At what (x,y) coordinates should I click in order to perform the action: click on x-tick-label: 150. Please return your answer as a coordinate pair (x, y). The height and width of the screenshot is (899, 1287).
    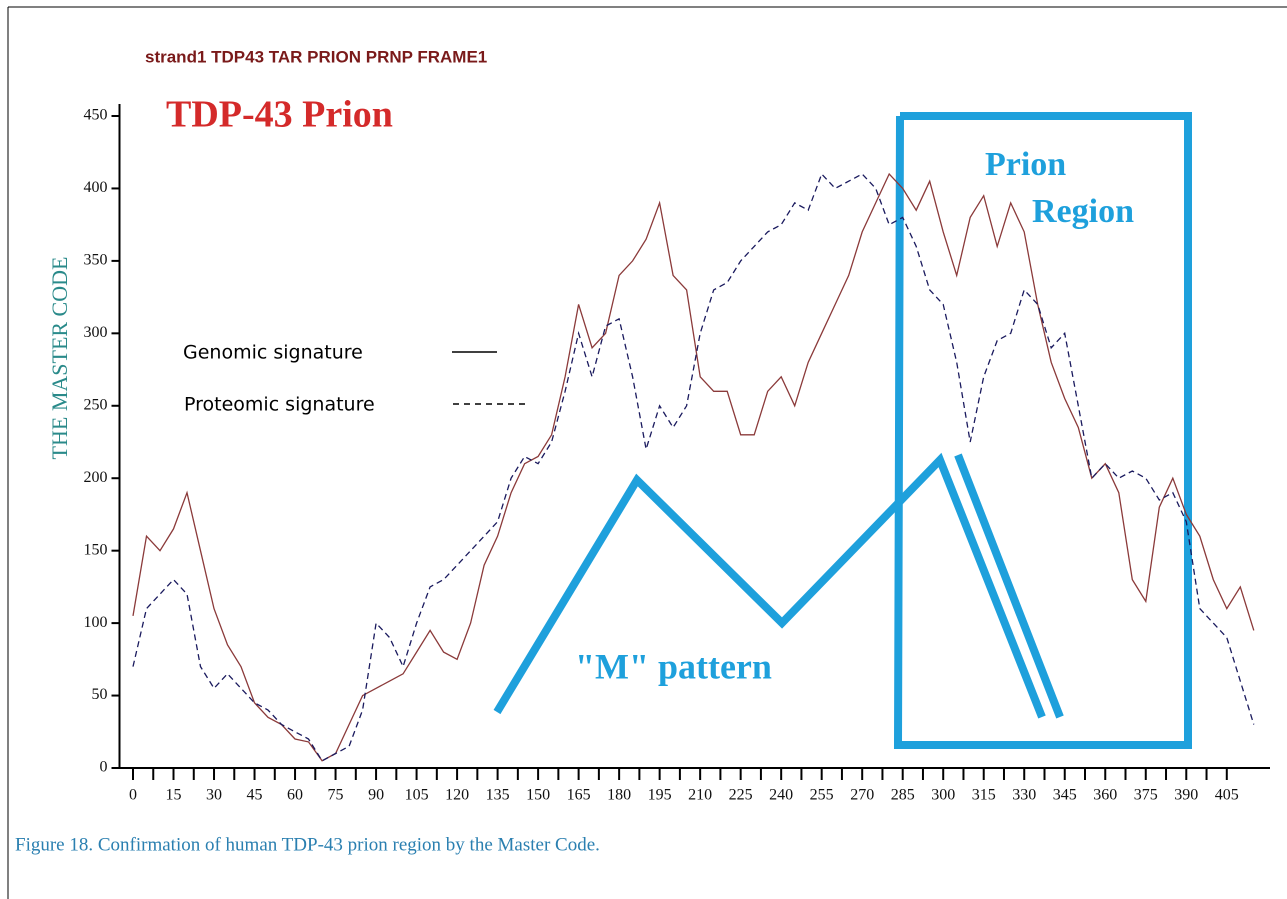
    Looking at the image, I should click on (538, 795).